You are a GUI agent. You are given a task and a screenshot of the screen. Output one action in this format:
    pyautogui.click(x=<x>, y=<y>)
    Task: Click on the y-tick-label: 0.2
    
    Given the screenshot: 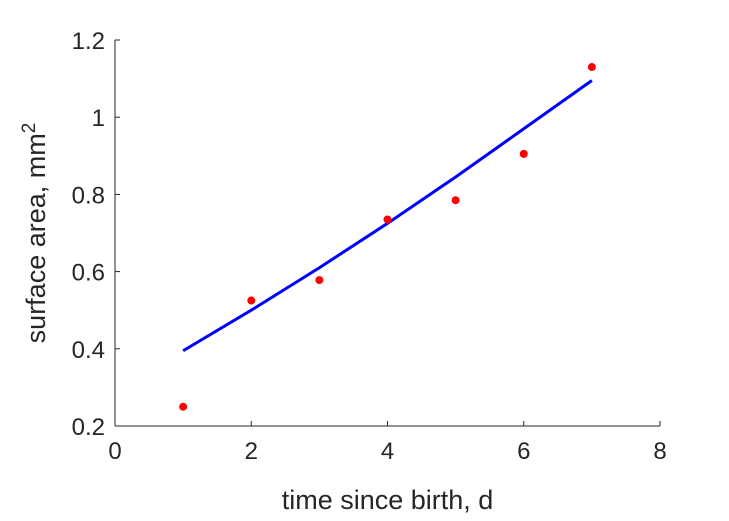 What is the action you would take?
    pyautogui.click(x=88, y=427)
    